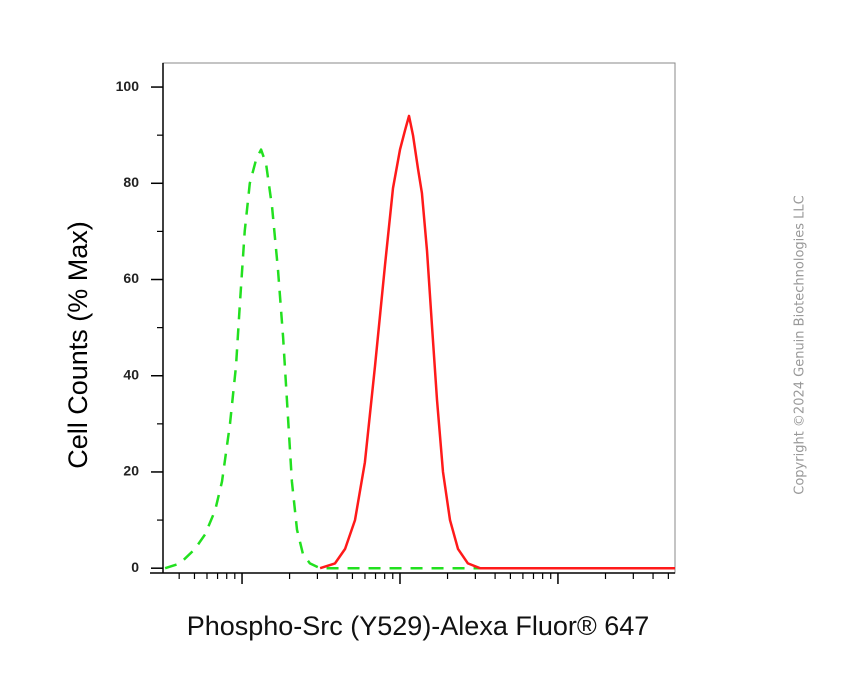 The image size is (844, 690). Describe the element at coordinates (131, 278) in the screenshot. I see `y-tick-label: 60` at that location.